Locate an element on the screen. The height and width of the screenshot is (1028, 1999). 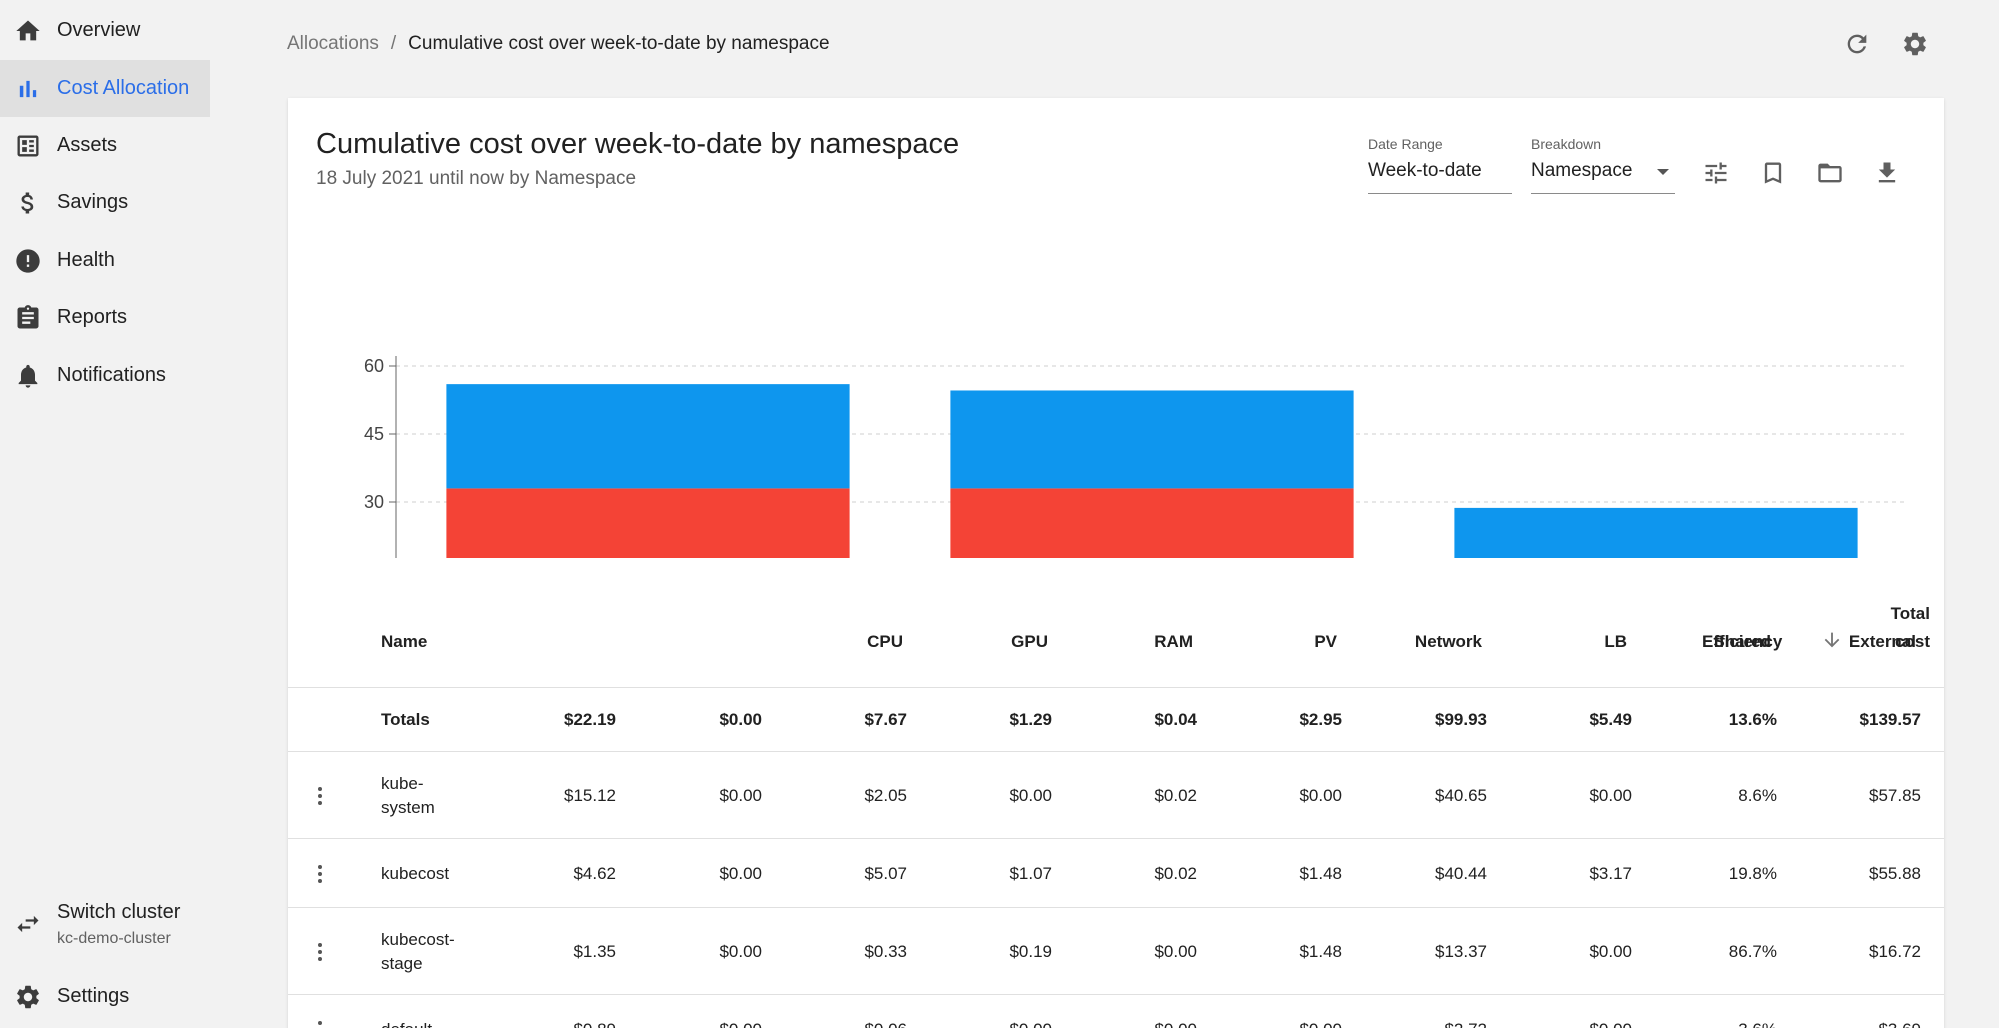
cell-pv: $0.00 is located at coordinates (1030, 795).